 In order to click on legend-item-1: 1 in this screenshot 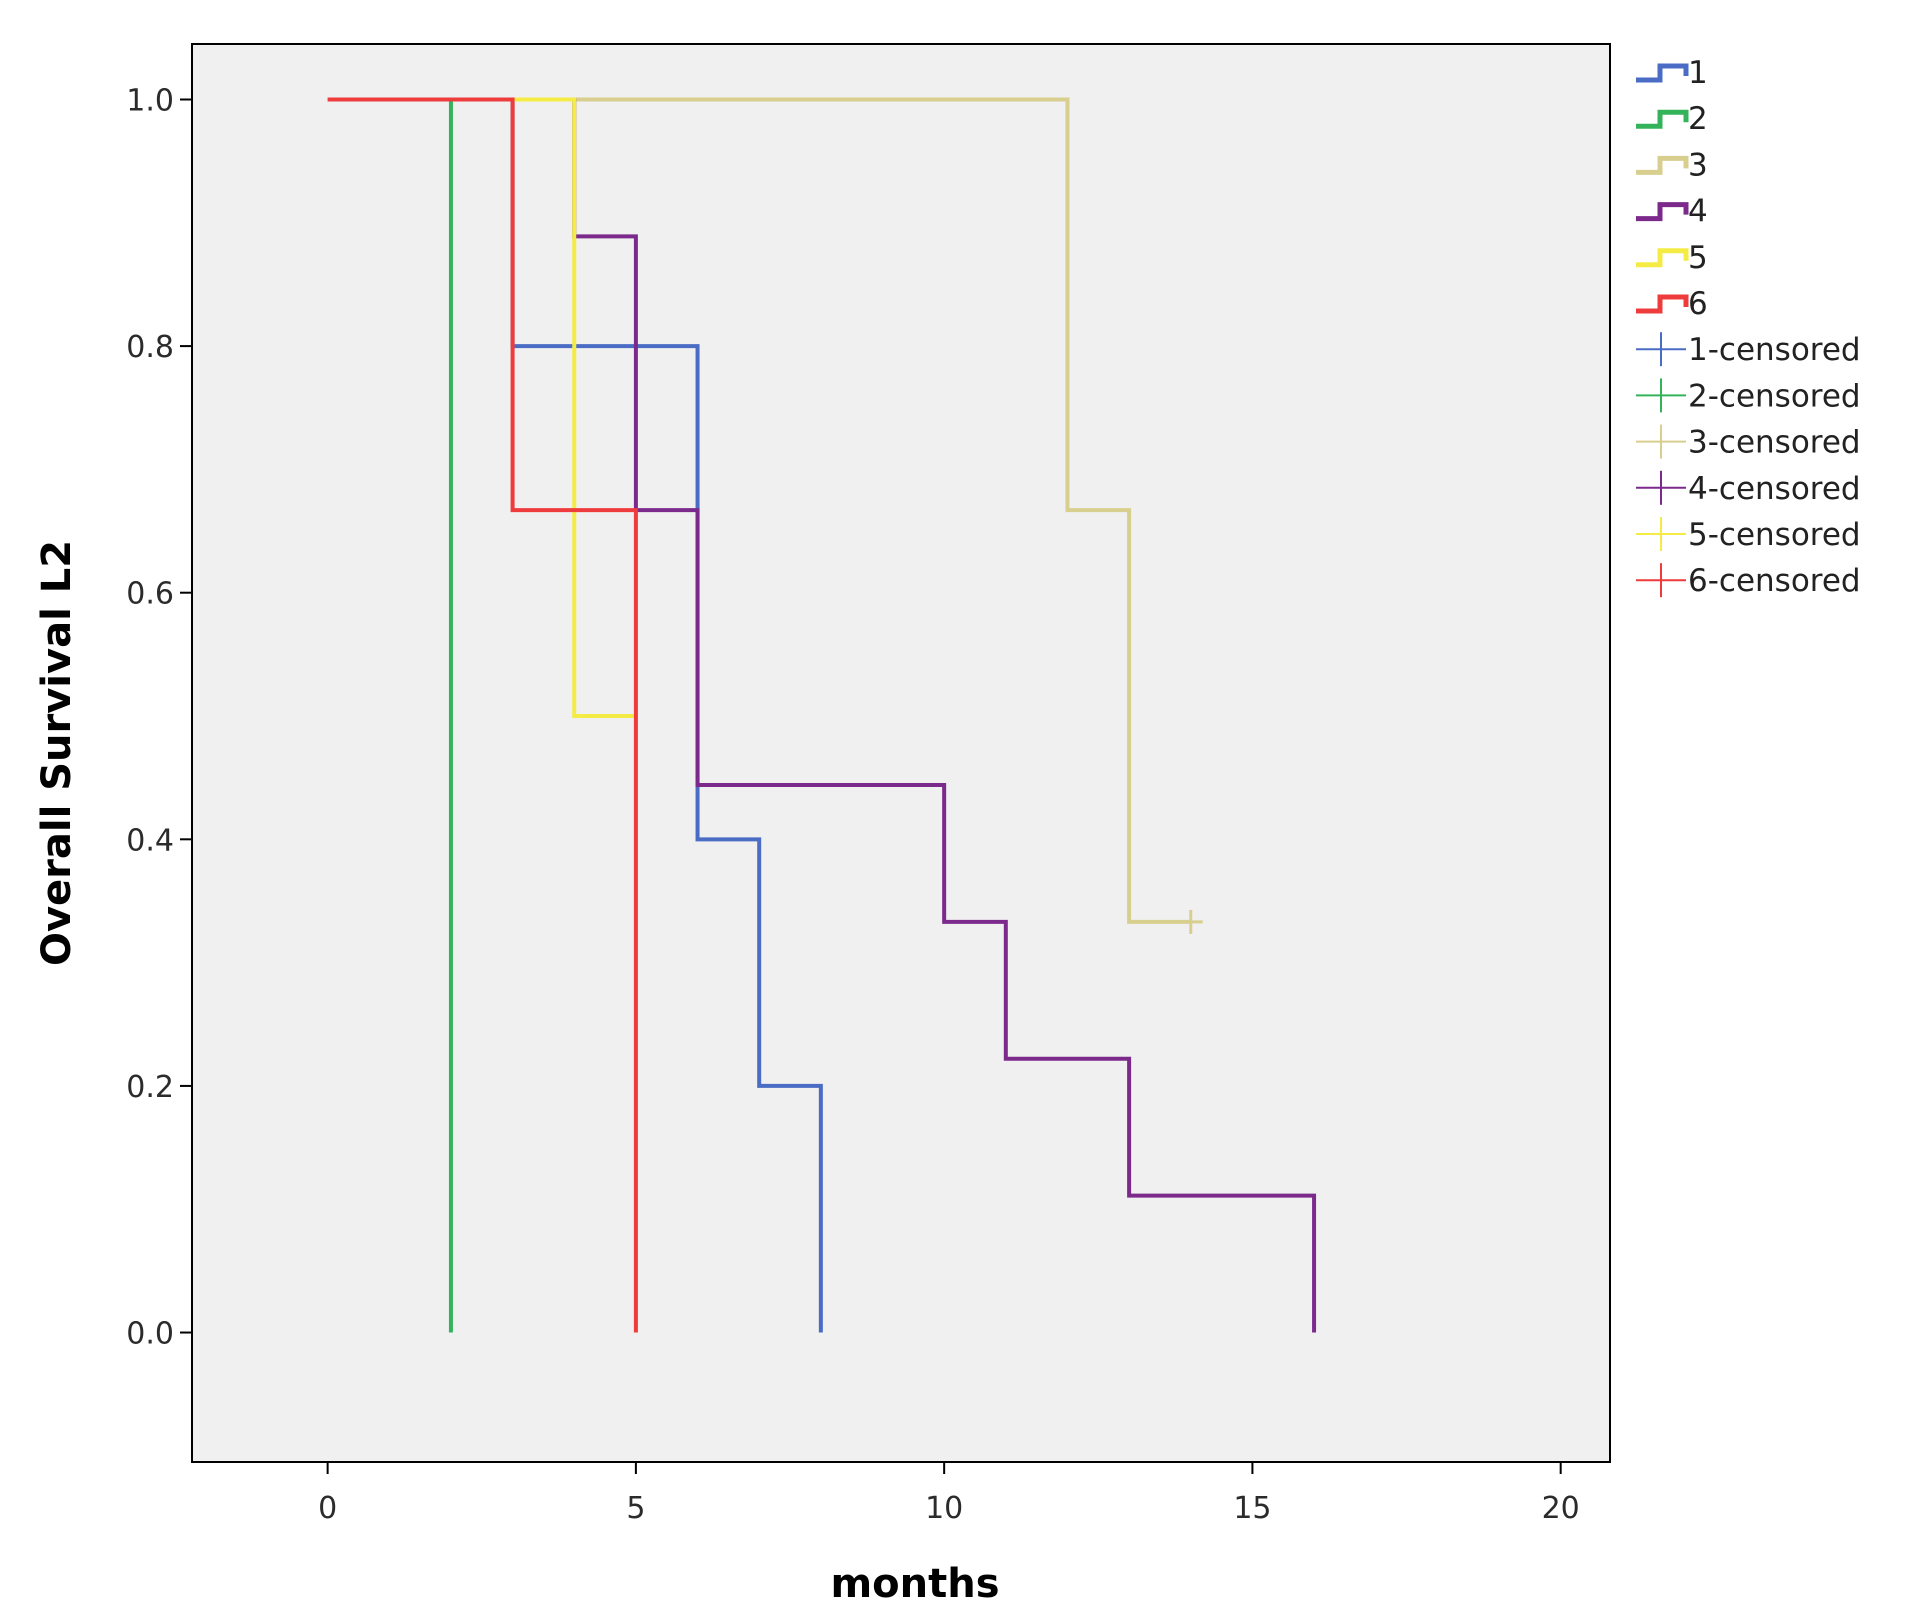, I will do `click(1672, 73)`.